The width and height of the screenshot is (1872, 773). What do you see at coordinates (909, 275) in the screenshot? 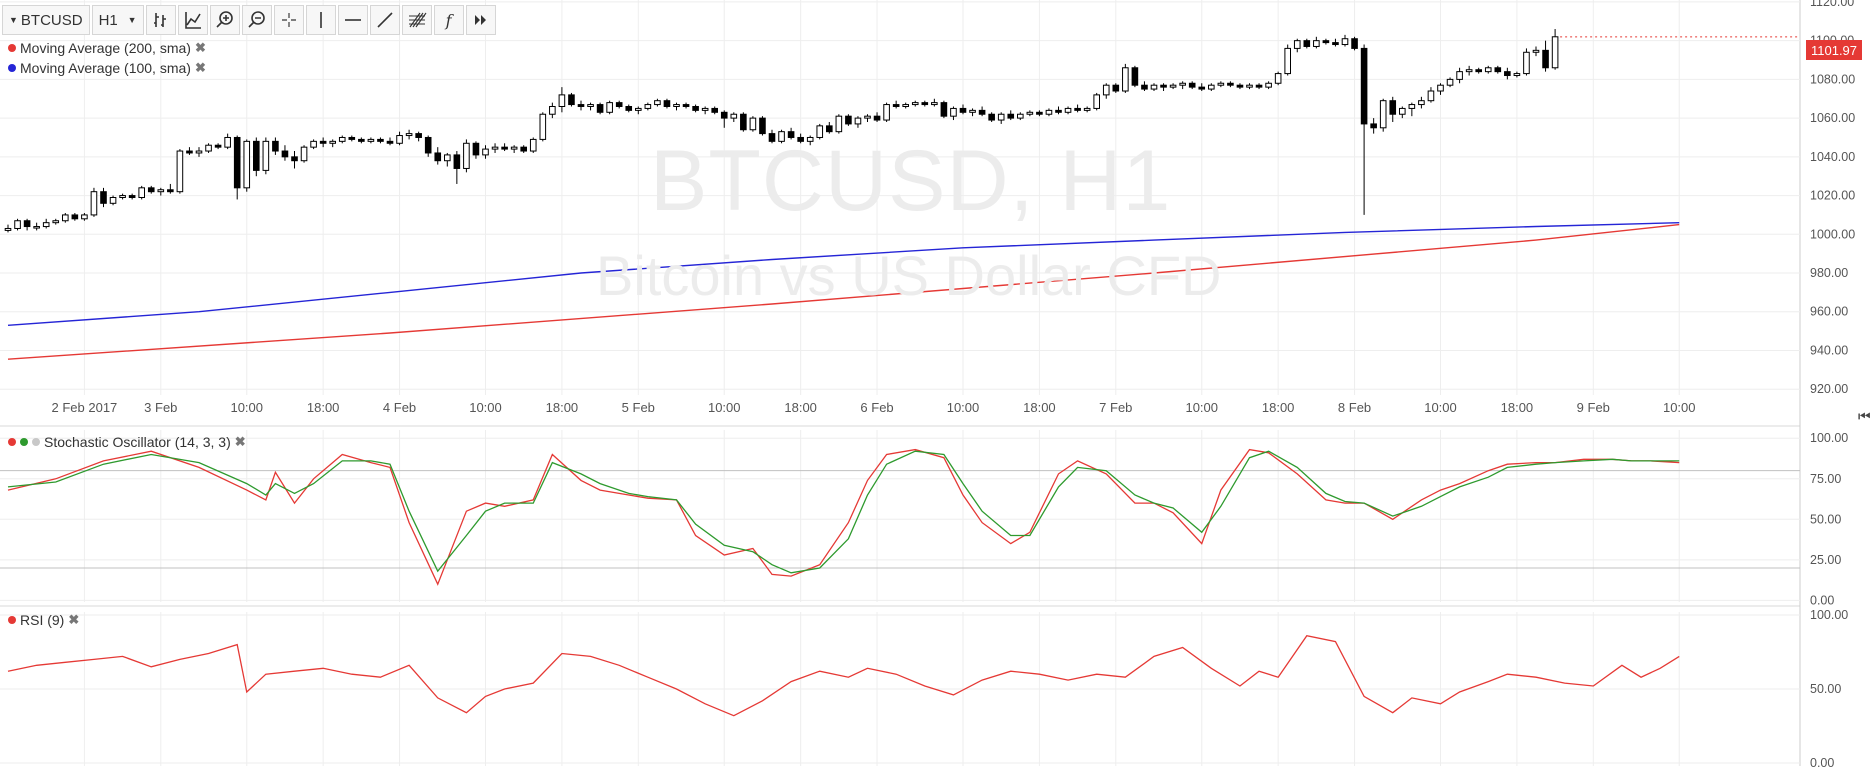
I see `watermark-subtitle: Bitcoin vs US Dollar CFD` at bounding box center [909, 275].